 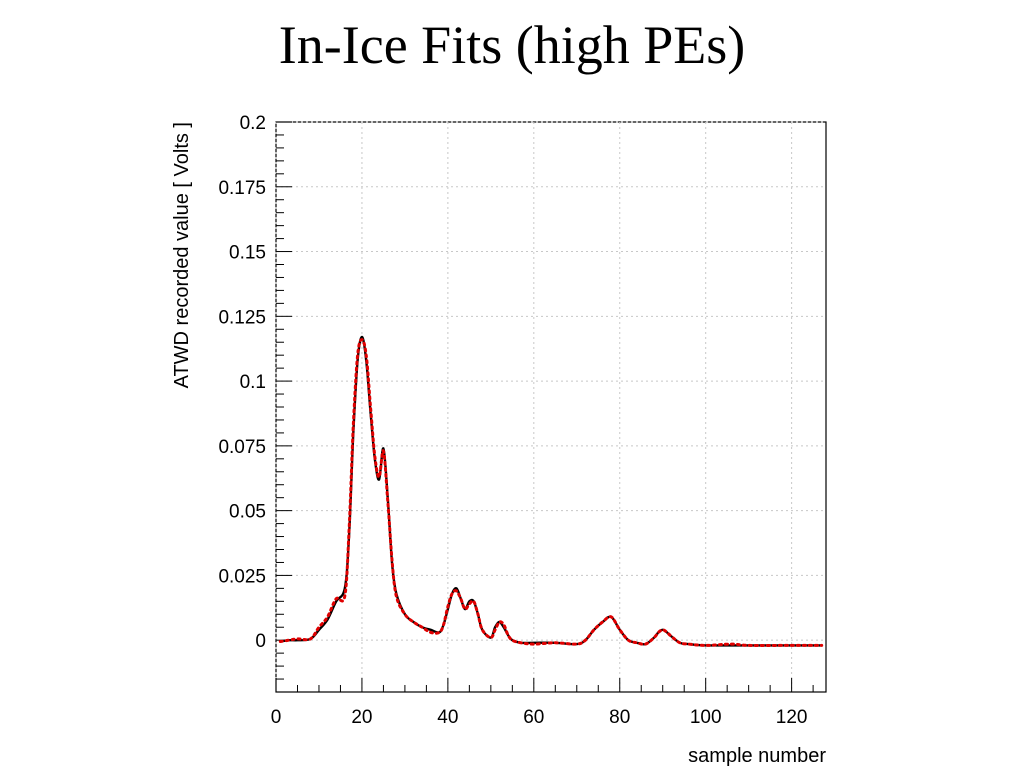 What do you see at coordinates (253, 382) in the screenshot?
I see `y-tick-label: 0.1` at bounding box center [253, 382].